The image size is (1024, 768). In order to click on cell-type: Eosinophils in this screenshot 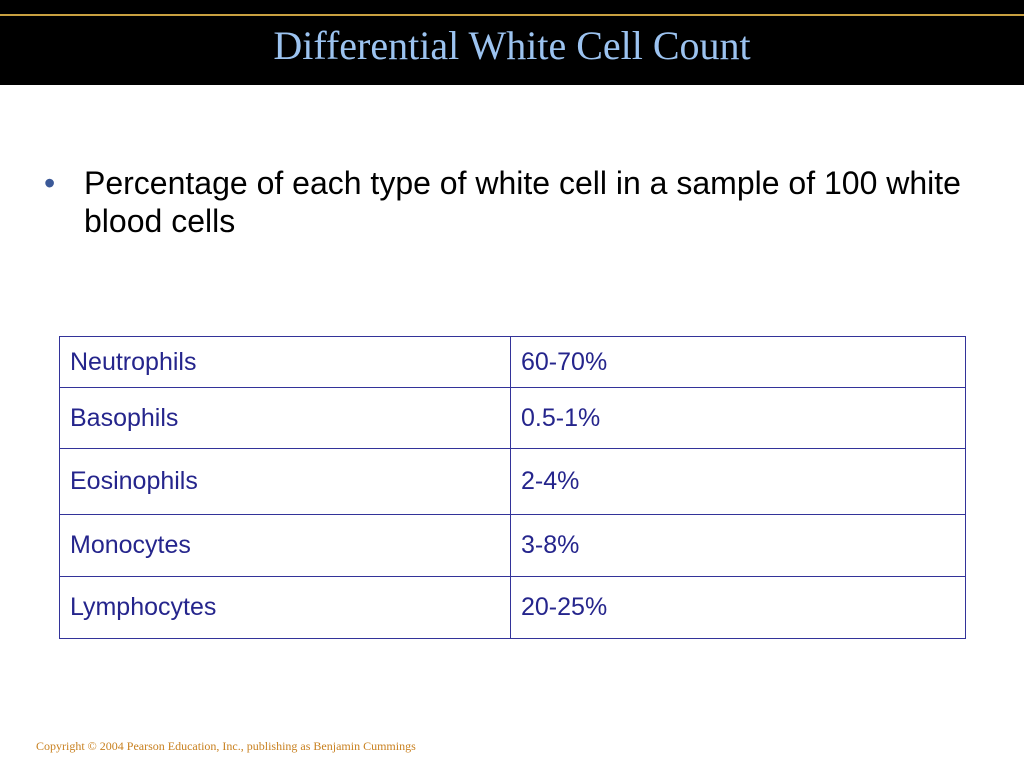, I will do `click(285, 481)`.